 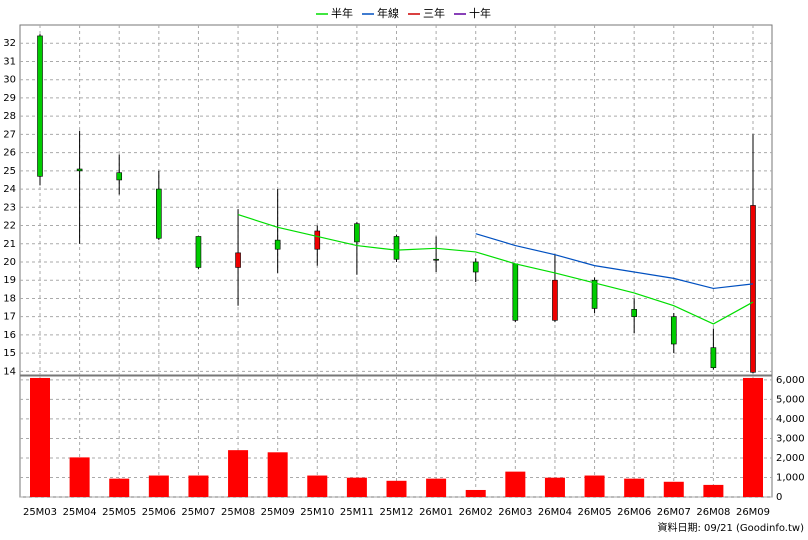 What do you see at coordinates (595, 512) in the screenshot?
I see `x-tick-label: 26M05` at bounding box center [595, 512].